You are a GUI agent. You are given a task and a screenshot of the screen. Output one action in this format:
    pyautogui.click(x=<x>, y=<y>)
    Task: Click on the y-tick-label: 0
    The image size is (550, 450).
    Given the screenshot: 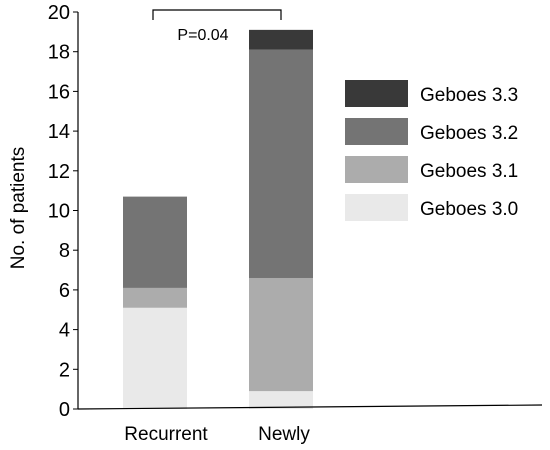 What is the action you would take?
    pyautogui.click(x=64, y=410)
    